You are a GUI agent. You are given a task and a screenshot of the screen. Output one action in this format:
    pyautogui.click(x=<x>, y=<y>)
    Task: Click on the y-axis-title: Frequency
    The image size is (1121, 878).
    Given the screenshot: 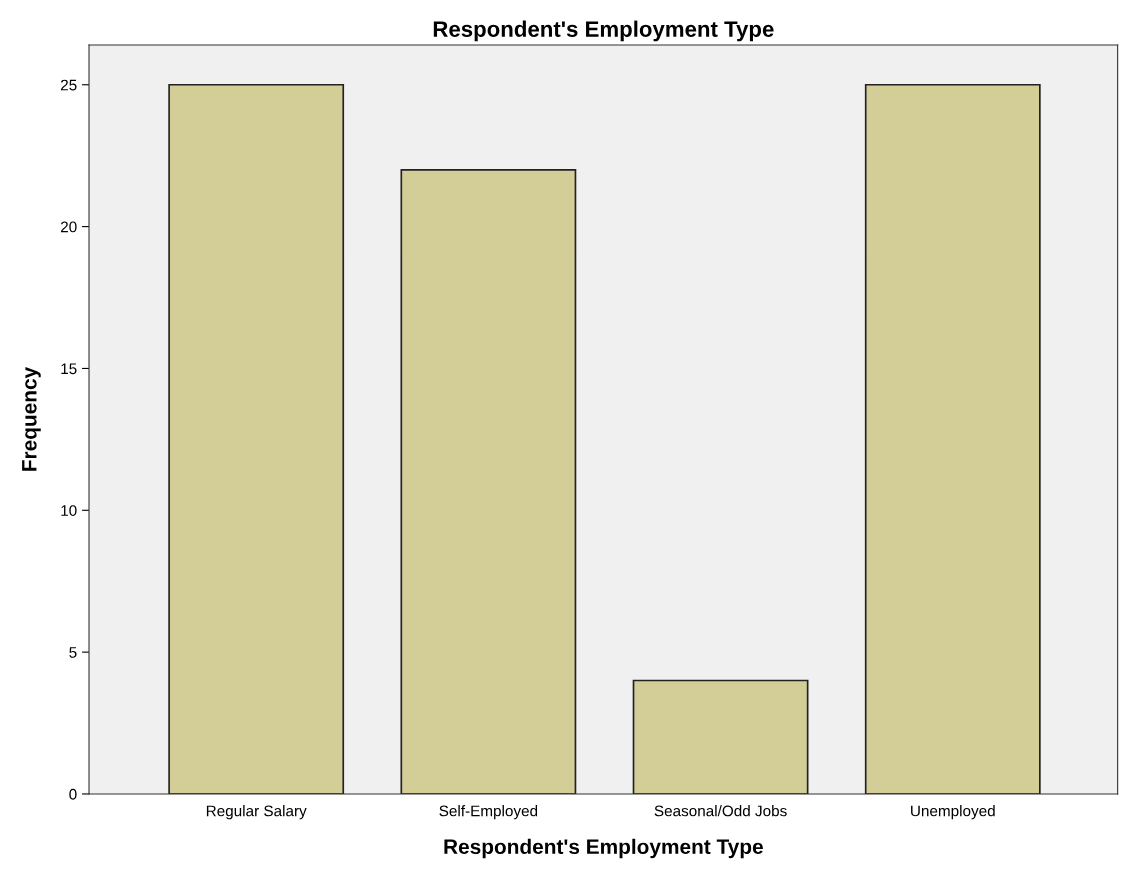 What is the action you would take?
    pyautogui.click(x=31, y=418)
    